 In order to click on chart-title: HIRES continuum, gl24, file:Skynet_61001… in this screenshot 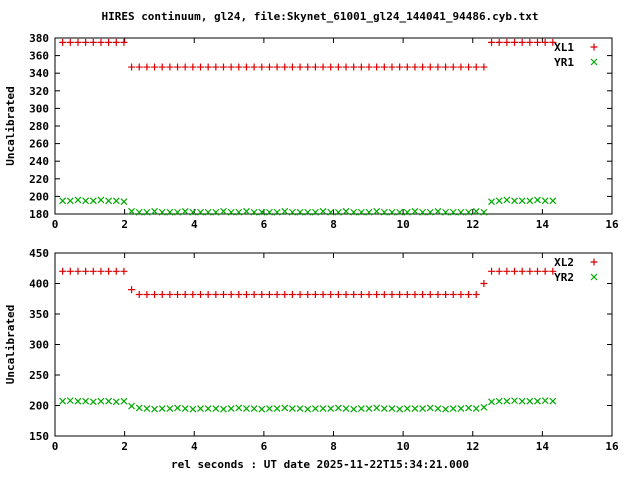, I will do `click(320, 16)`.